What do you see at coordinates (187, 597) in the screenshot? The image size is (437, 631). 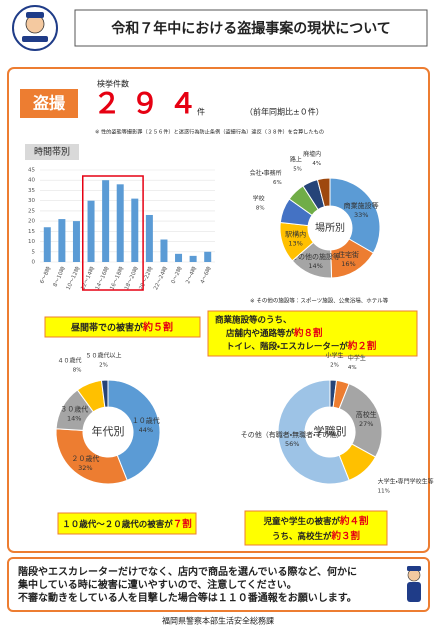 I see `message-line: 不審な動きをしている人を目撃した場合等は１１０番通報をお願いします。` at bounding box center [187, 597].